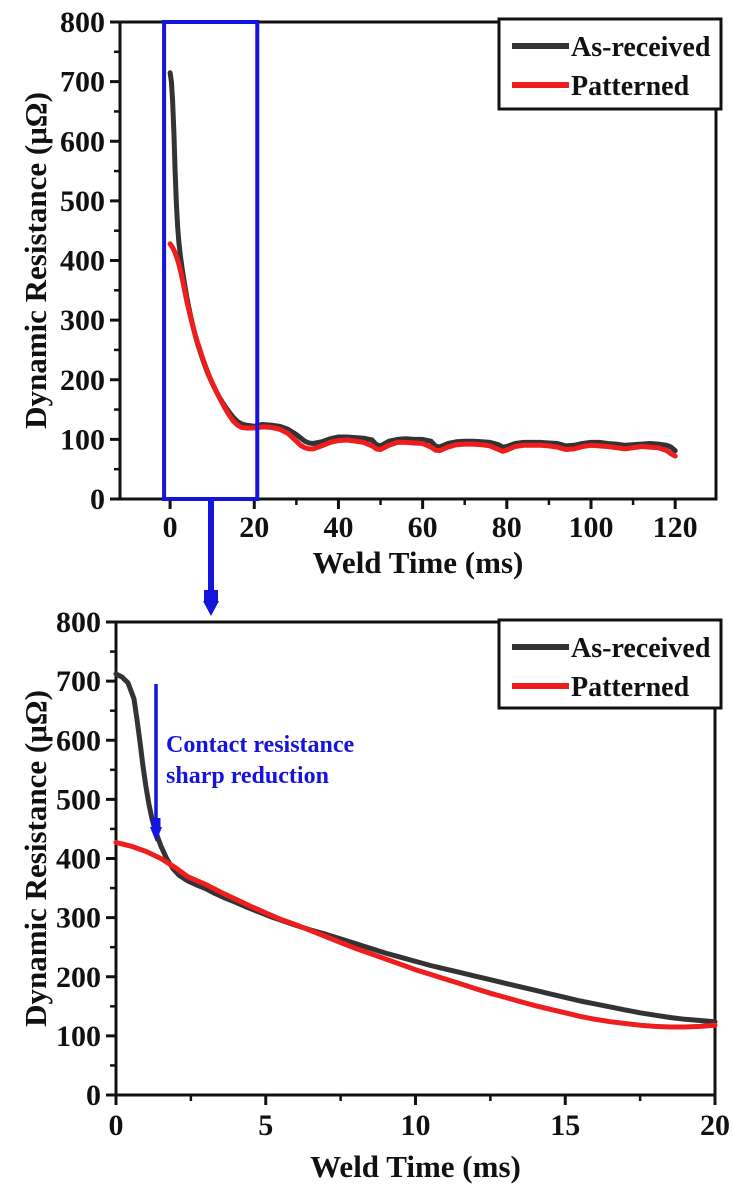 The height and width of the screenshot is (1198, 733). What do you see at coordinates (156, 834) in the screenshot?
I see `annotation-arrow-tip` at bounding box center [156, 834].